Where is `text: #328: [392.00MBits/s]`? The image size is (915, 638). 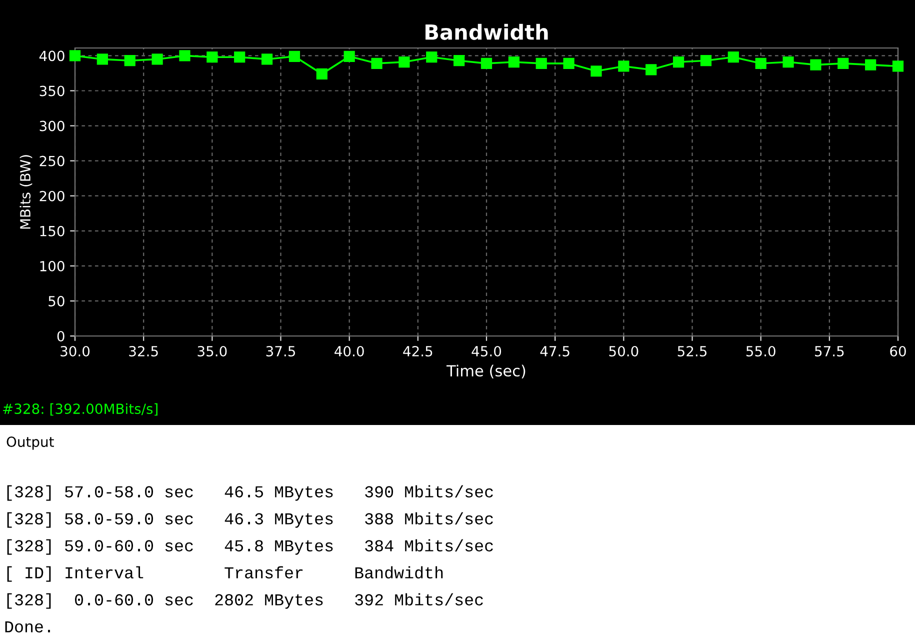 text: #328: [392.00MBits/s] is located at coordinates (80, 409).